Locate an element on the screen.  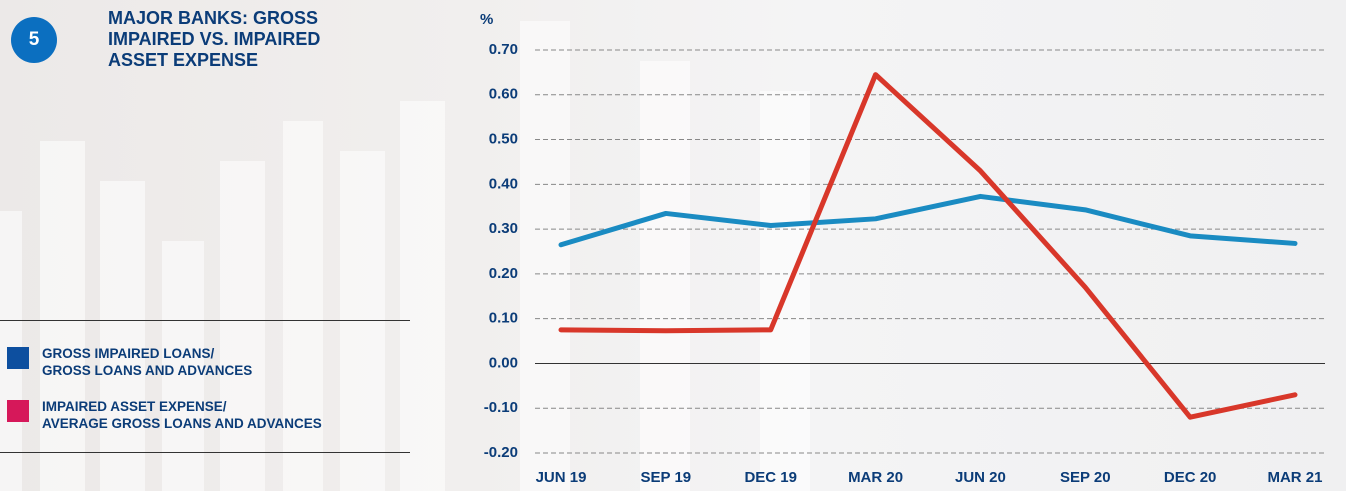
x-tick-label: MAR 20 is located at coordinates (875, 477).